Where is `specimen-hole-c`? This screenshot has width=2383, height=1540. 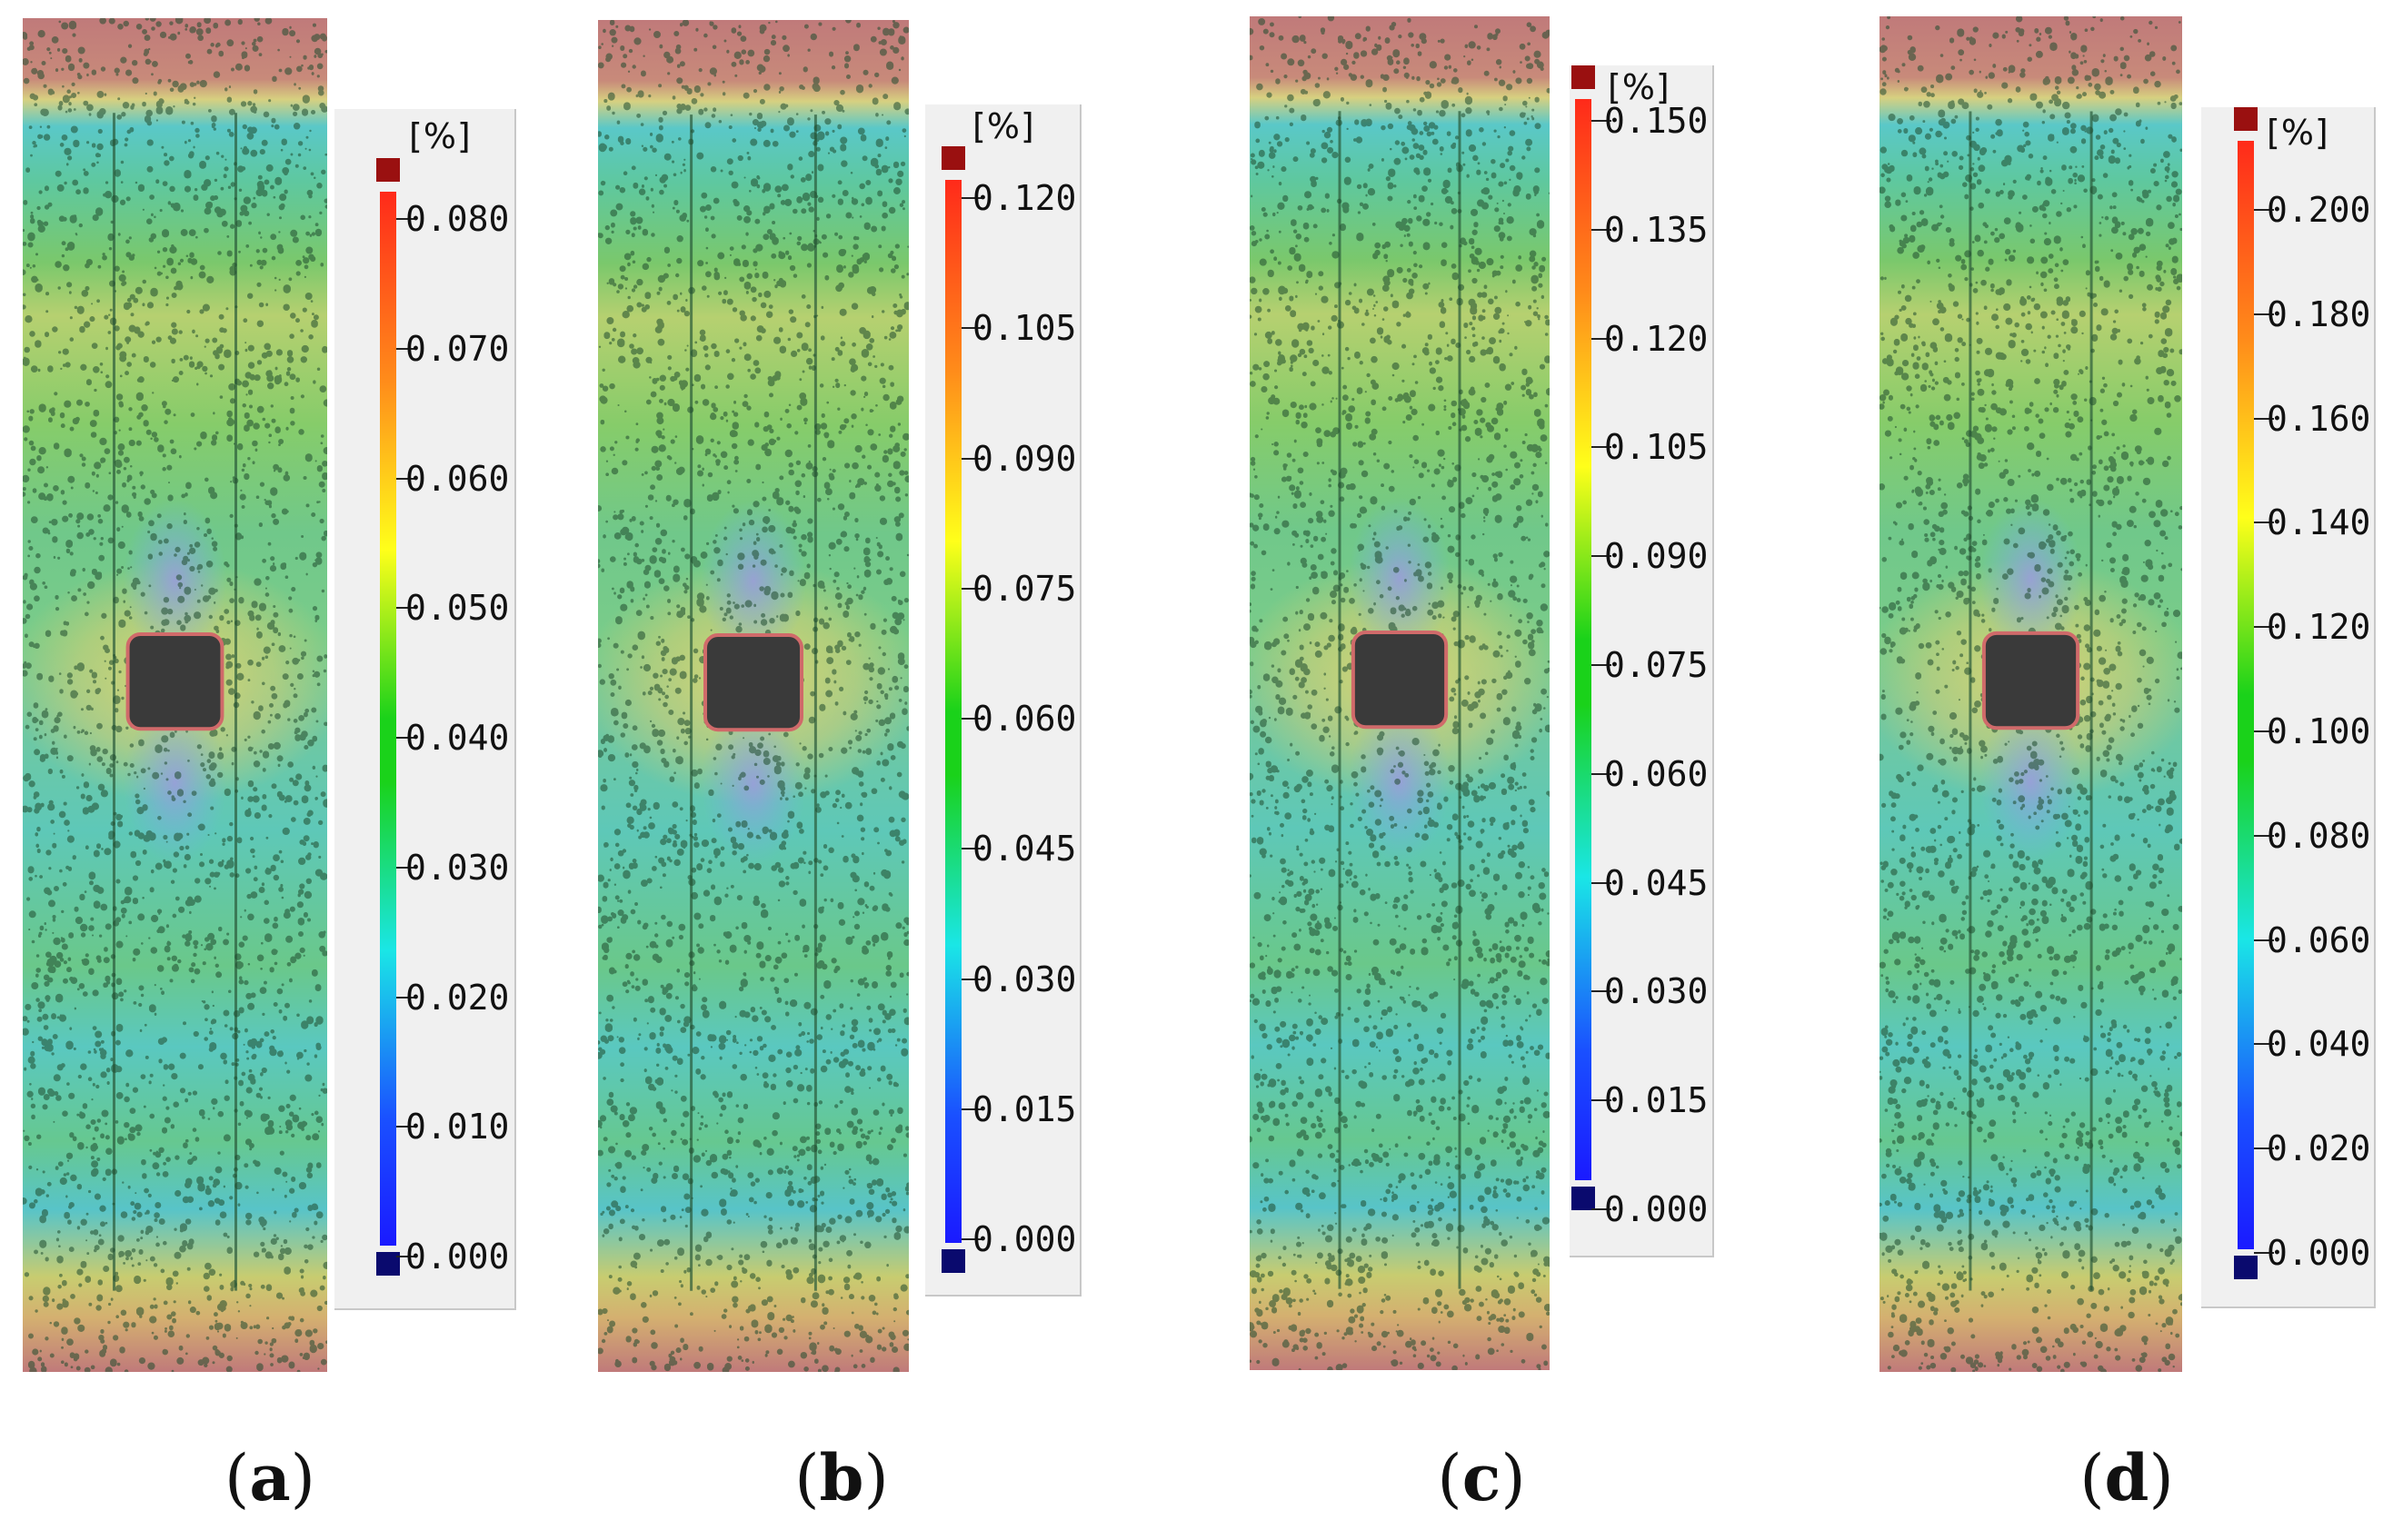
specimen-hole-c is located at coordinates (1399, 679).